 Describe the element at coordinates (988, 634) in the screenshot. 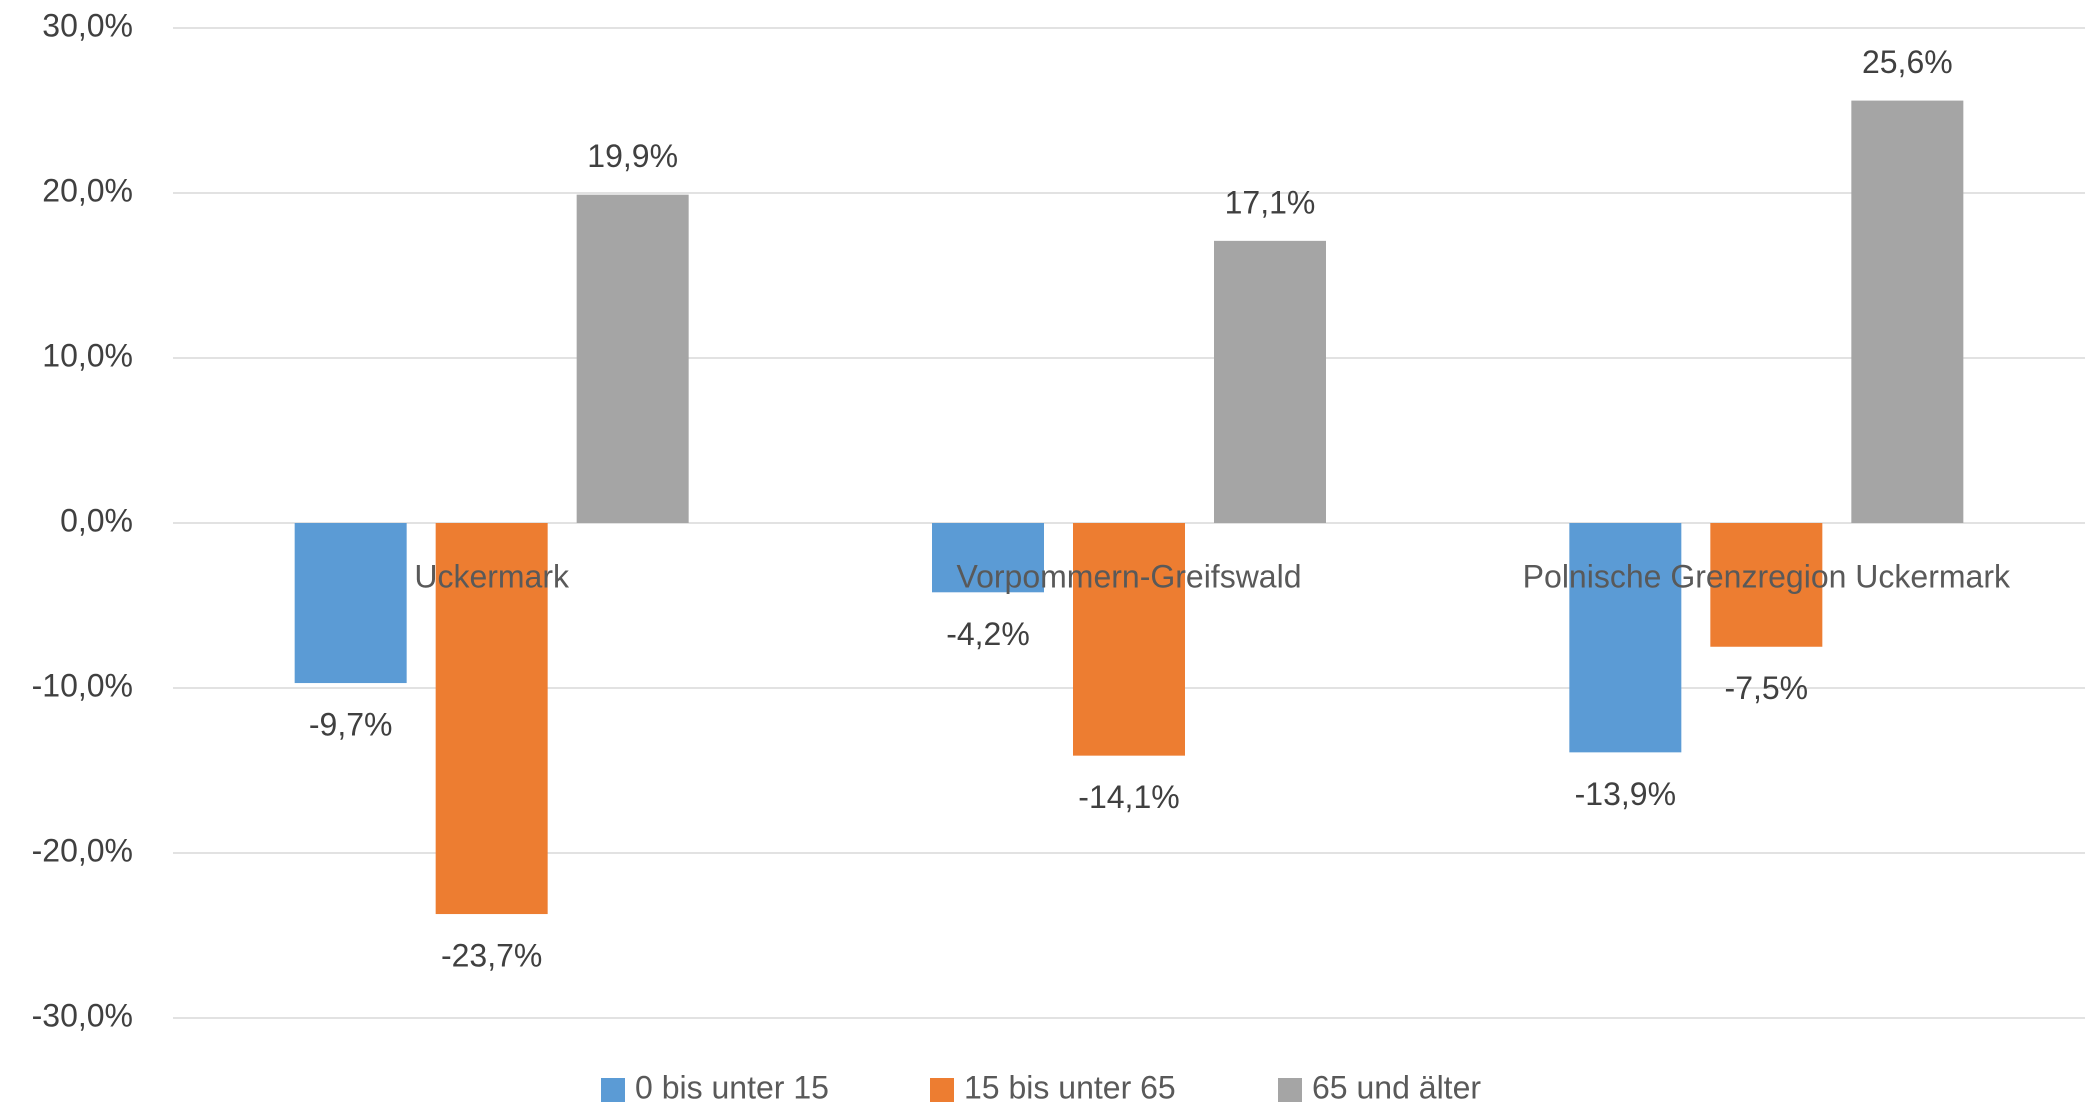

I see `data-label: -4,2%` at that location.